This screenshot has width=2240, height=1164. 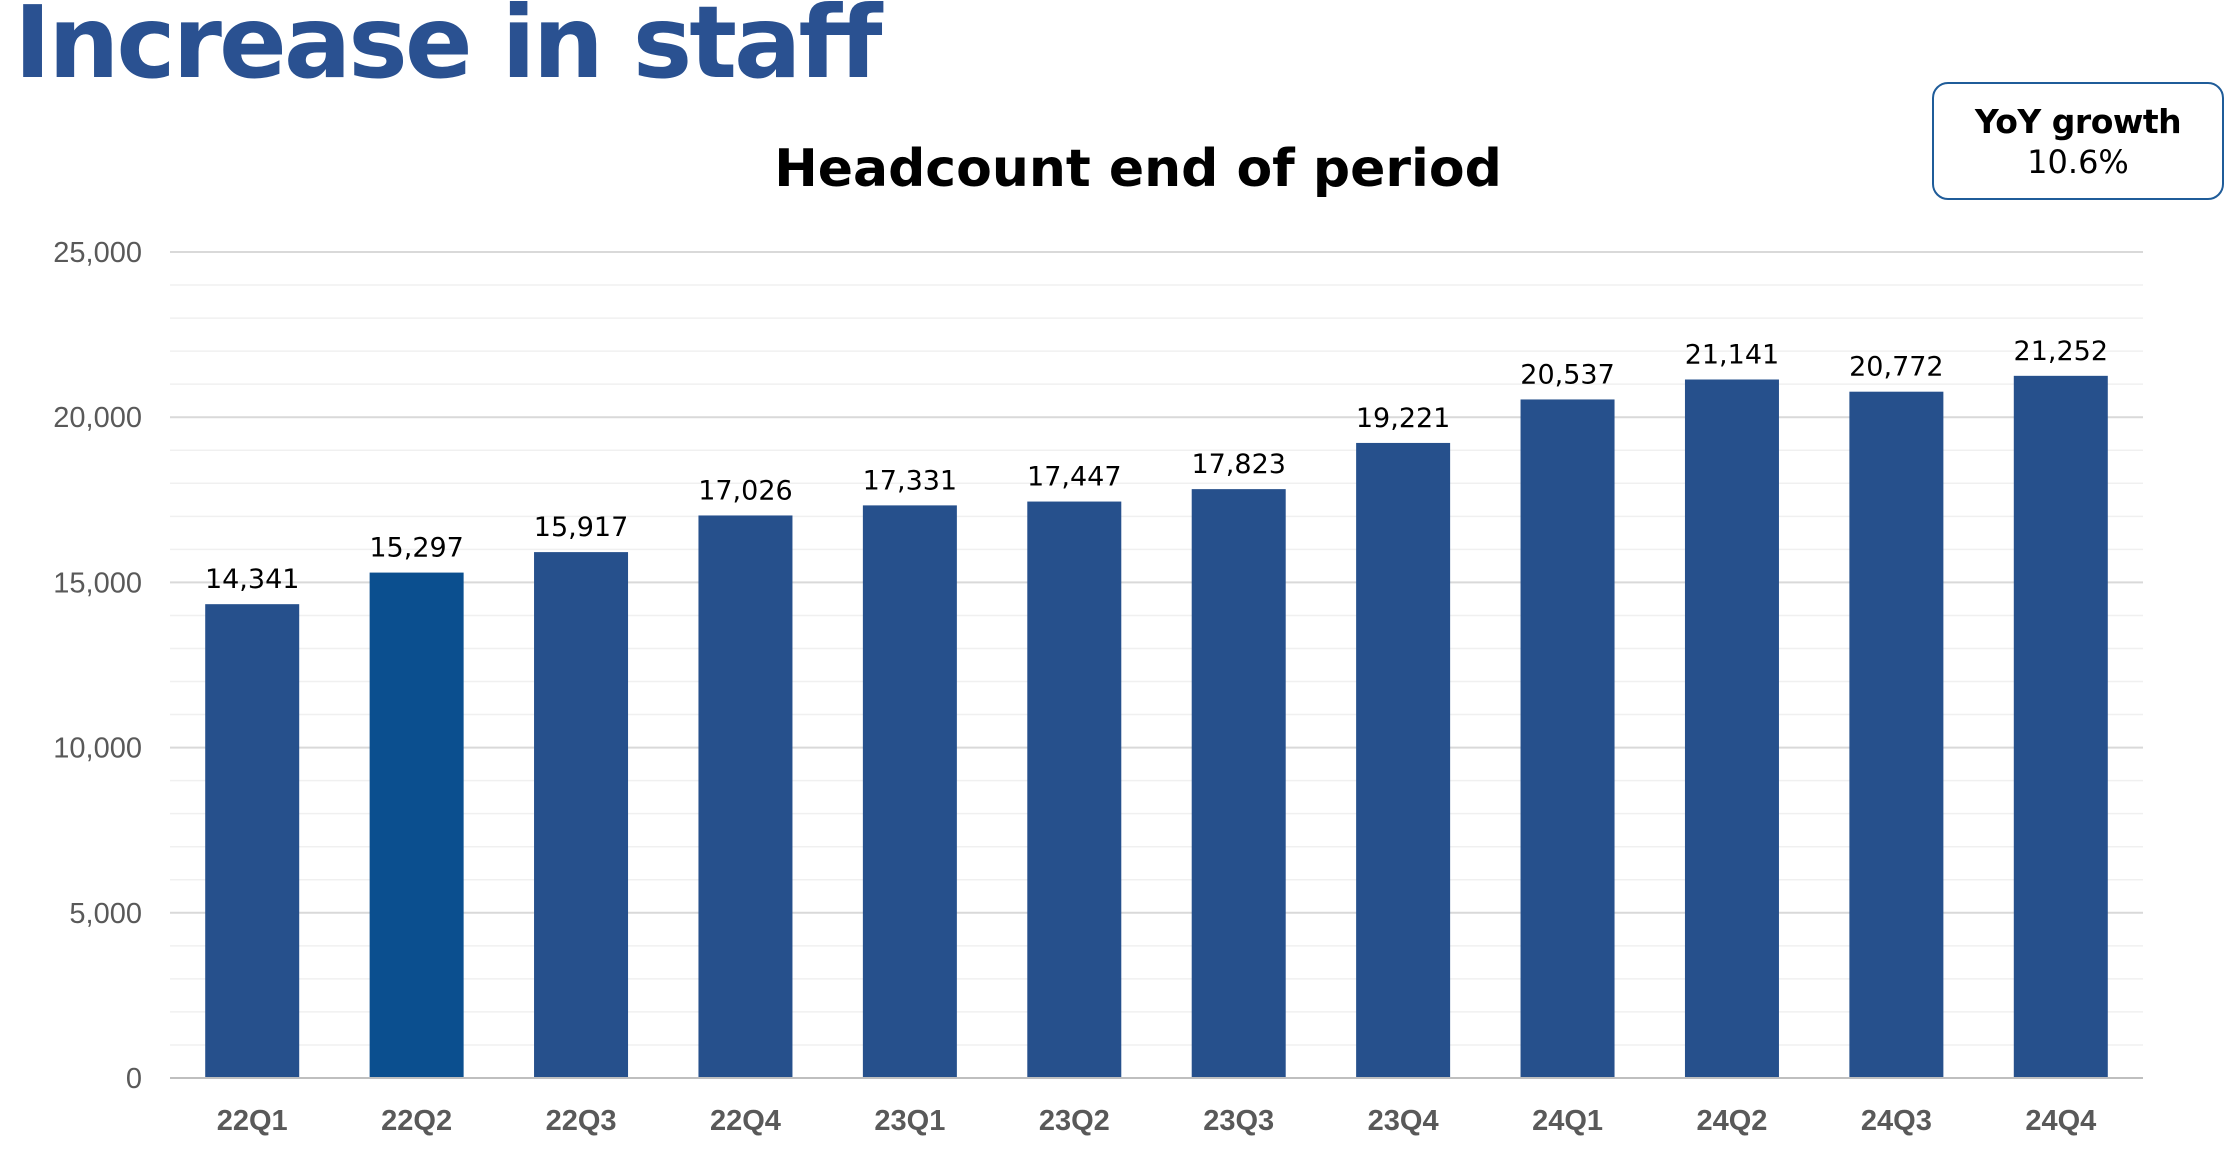 I want to click on x-tick-label-23q1: 23Q1, so click(x=909, y=1121).